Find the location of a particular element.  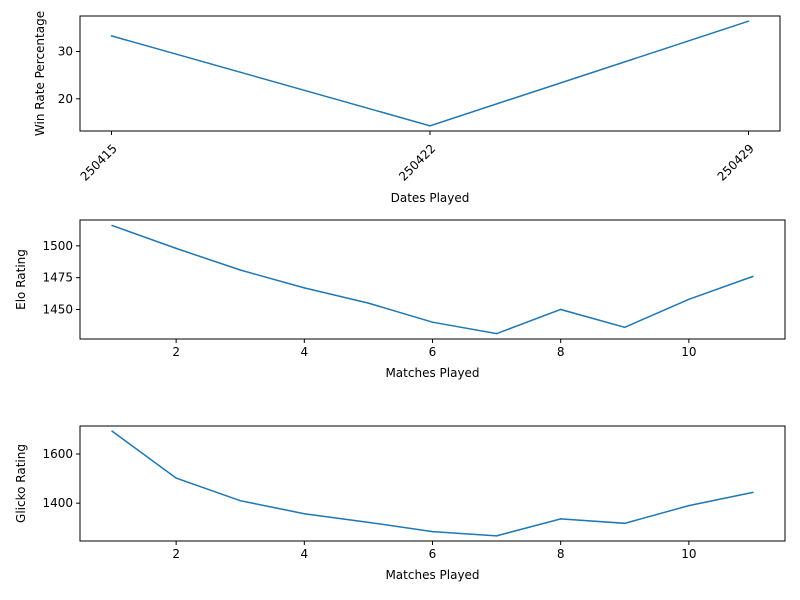

y-axis-label: Elo Rating is located at coordinates (21, 279).